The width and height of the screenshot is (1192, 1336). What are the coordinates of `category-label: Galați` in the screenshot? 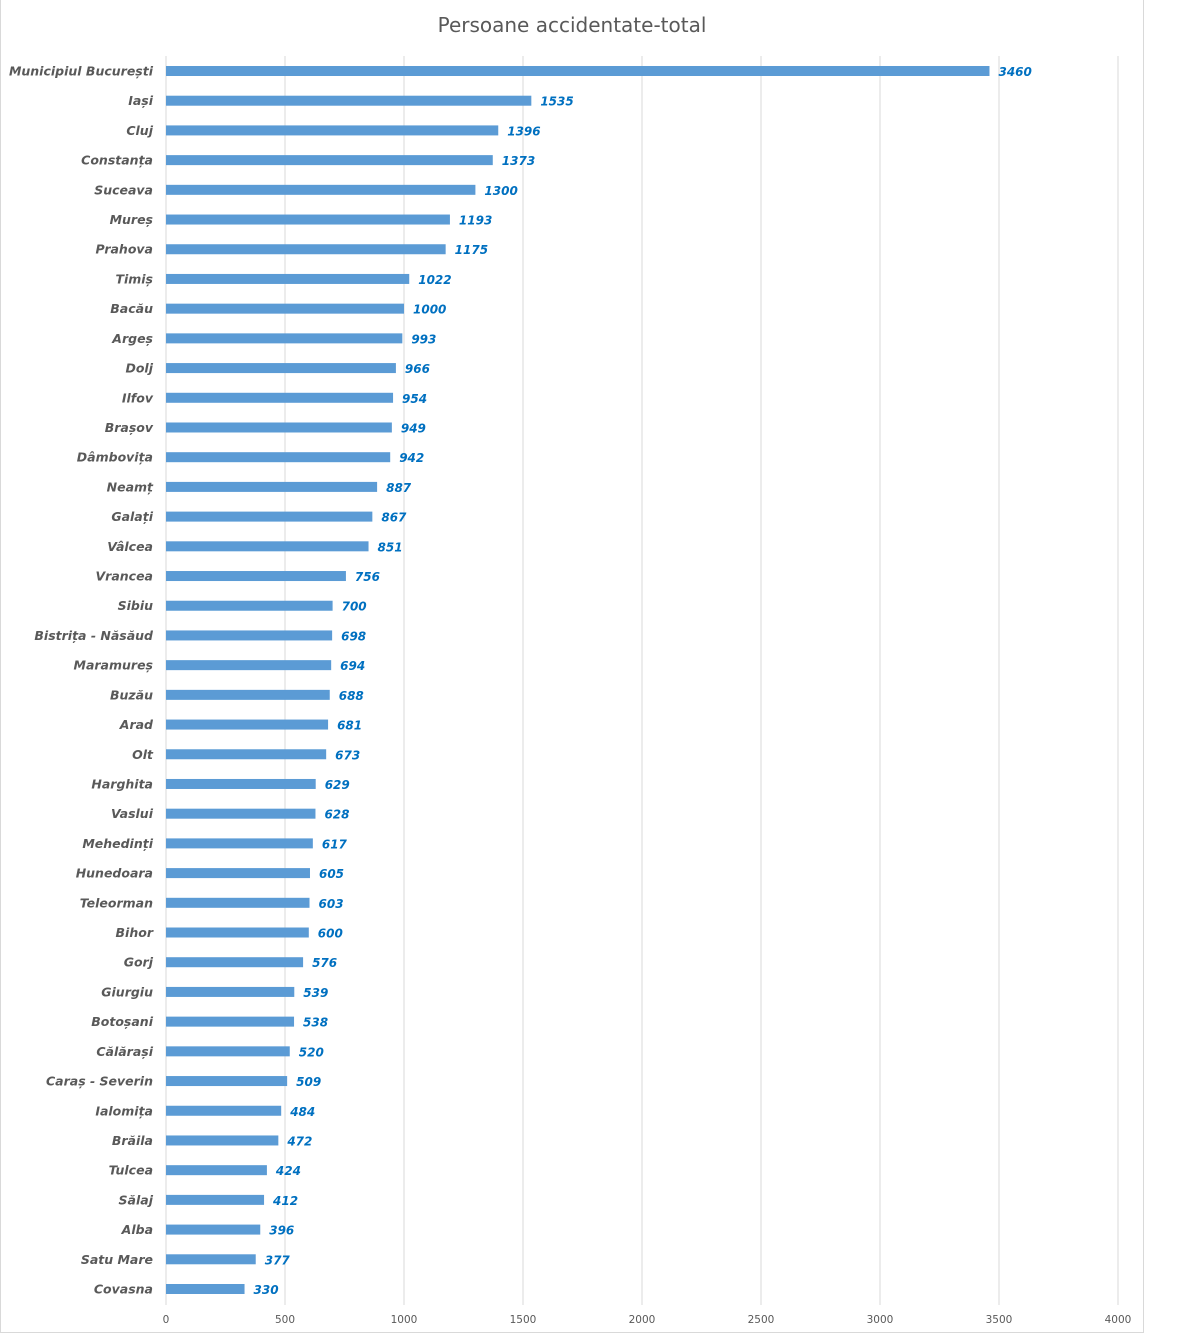 It's located at (132, 516).